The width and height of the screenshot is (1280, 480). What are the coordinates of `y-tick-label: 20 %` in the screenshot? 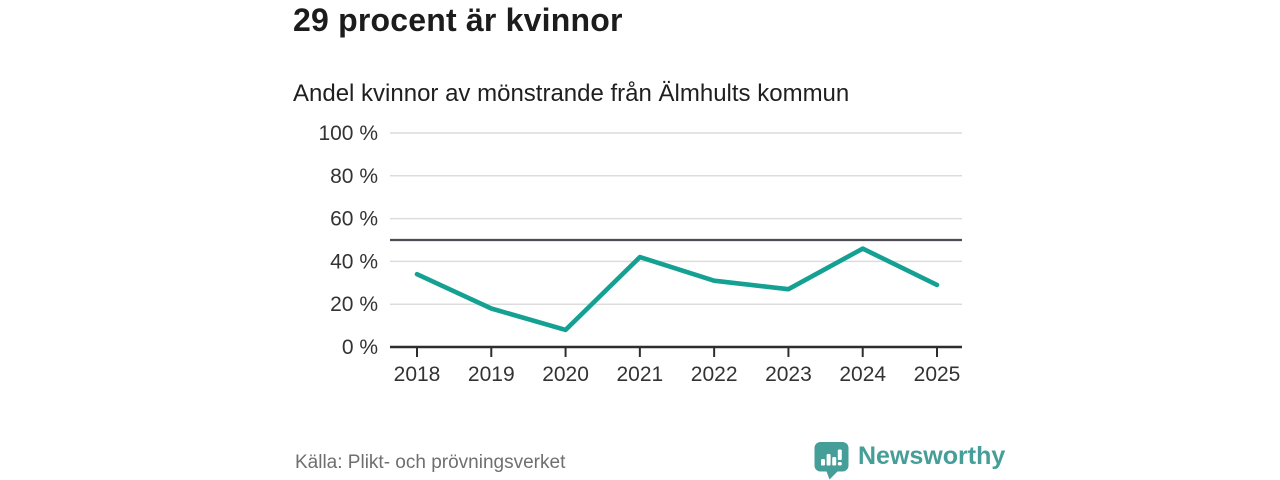 It's located at (354, 304).